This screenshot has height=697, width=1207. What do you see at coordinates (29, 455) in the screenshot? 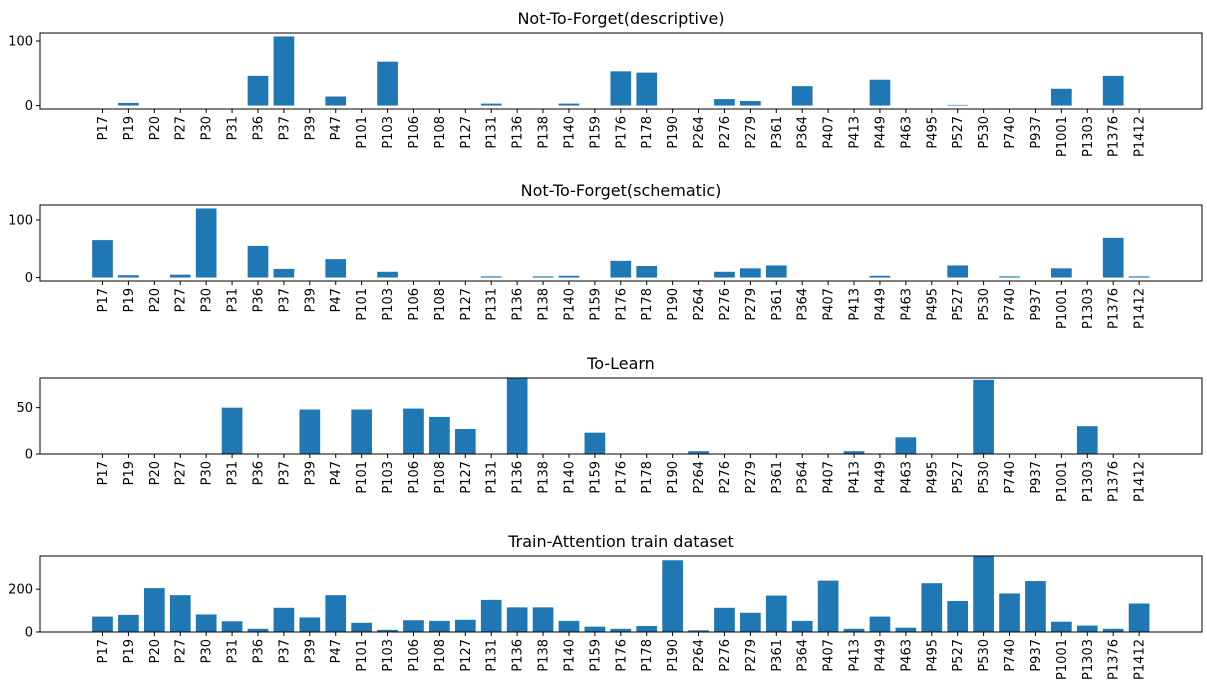
I see `y-tick-label: 0` at bounding box center [29, 455].